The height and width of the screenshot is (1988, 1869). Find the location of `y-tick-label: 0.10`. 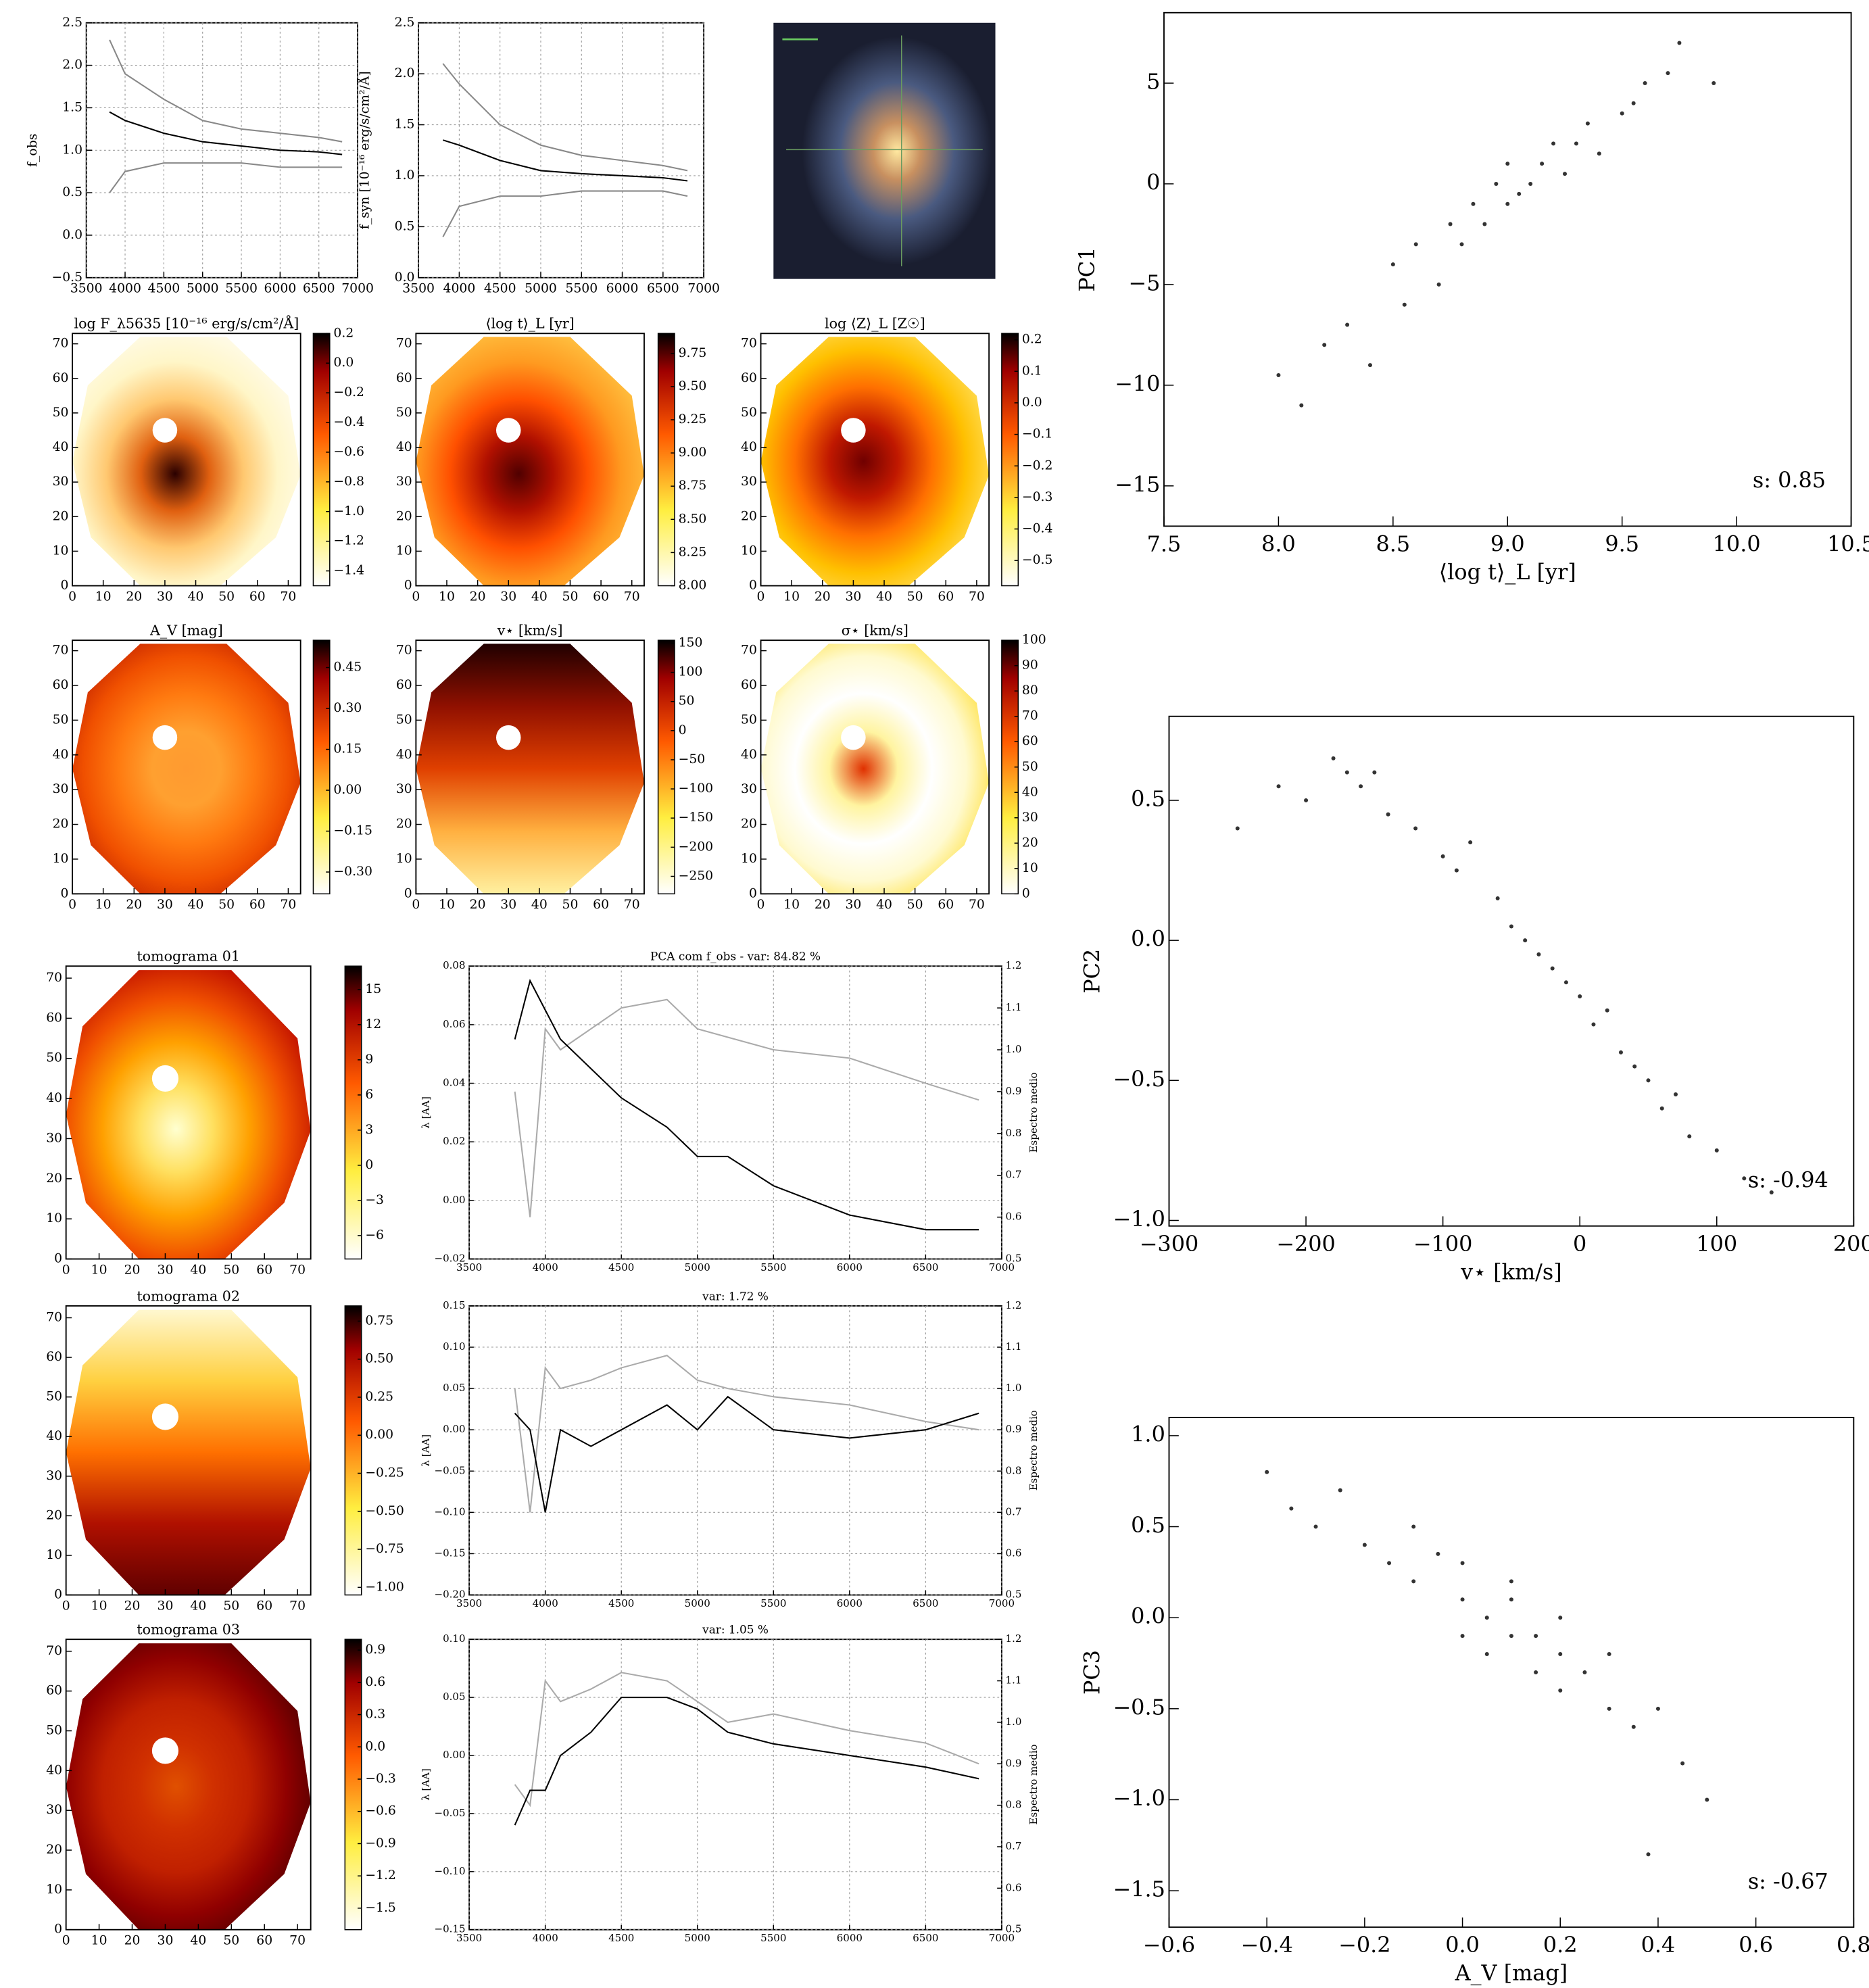

y-tick-label: 0.10 is located at coordinates (454, 1346).